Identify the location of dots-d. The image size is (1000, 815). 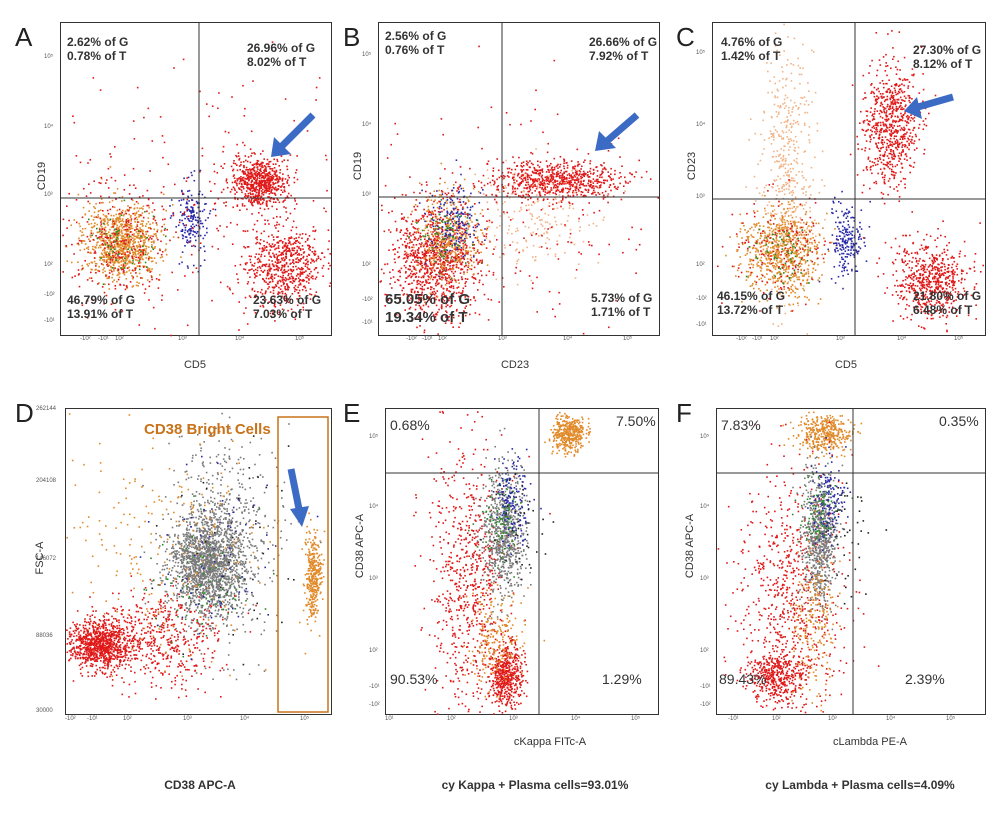
(196, 556).